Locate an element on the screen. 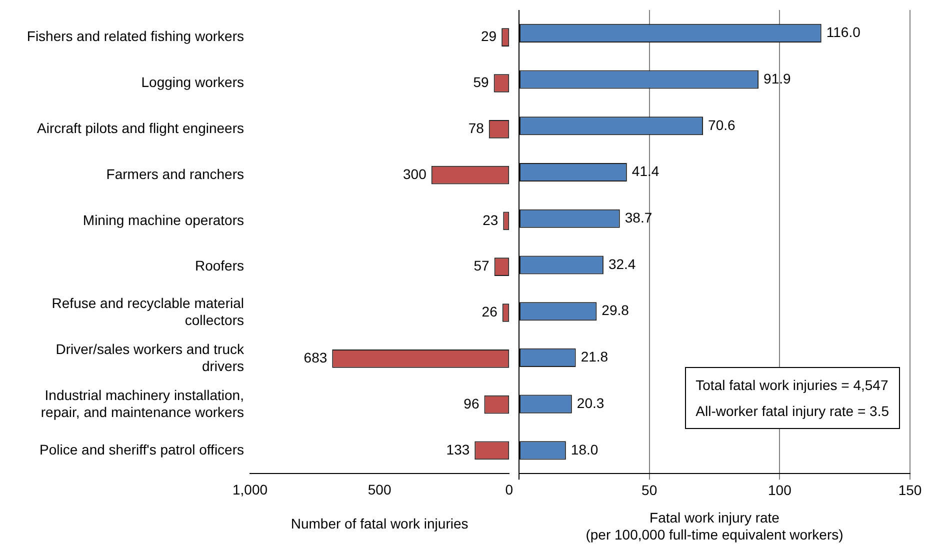 This screenshot has width=926, height=548. data-label: 683 is located at coordinates (316, 358).